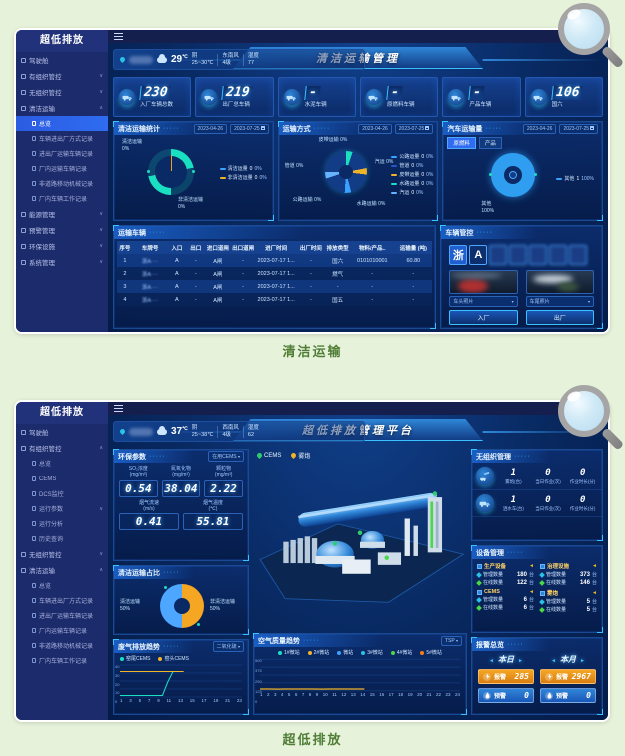 This screenshot has width=625, height=756. What do you see at coordinates (401, 652) in the screenshot?
I see `series-legend-item: 4#微站` at bounding box center [401, 652].